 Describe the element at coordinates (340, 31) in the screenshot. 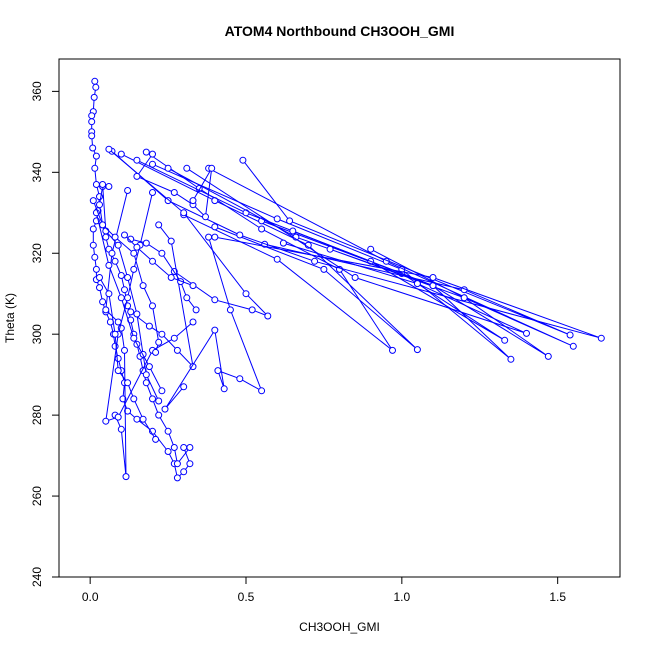

I see `chart-title: ATOM4 Northbound CH3OOH_GMI` at that location.